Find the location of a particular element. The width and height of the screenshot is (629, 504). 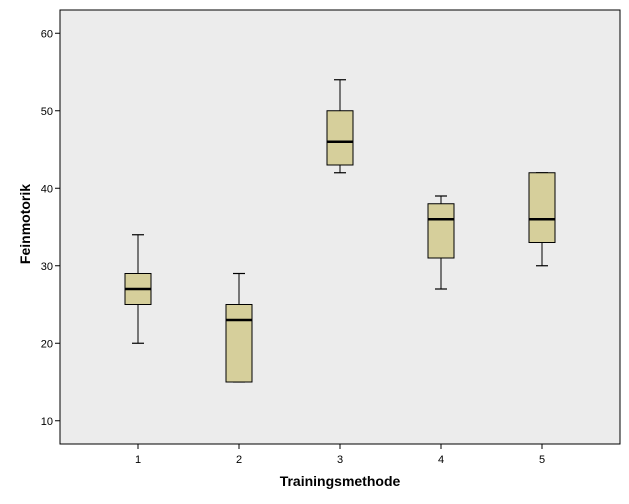

y-tick-label: 10 is located at coordinates (47, 422).